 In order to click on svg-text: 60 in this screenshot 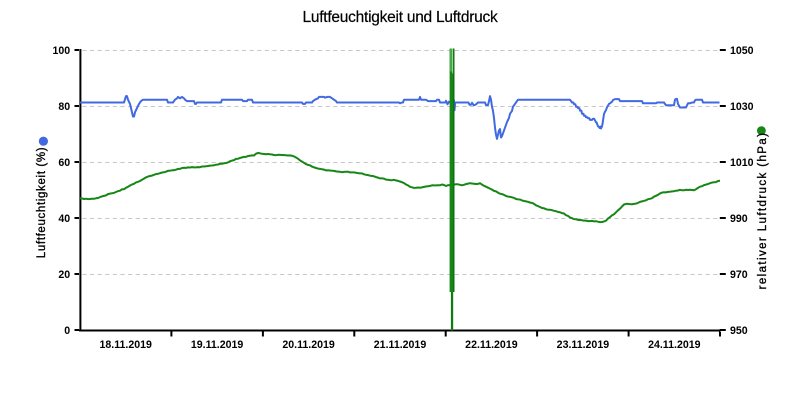, I will do `click(64, 163)`.